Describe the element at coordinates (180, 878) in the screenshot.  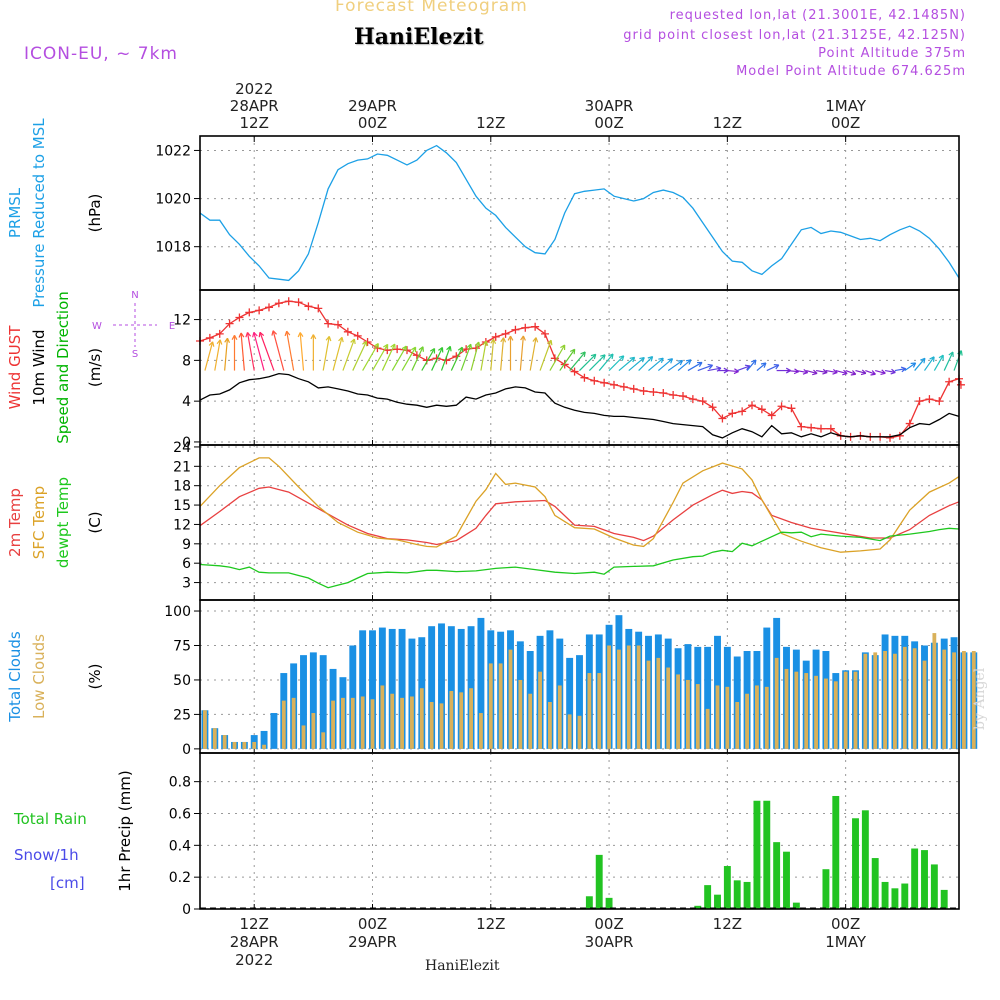
I see `y-tick-label: 0.2` at that location.